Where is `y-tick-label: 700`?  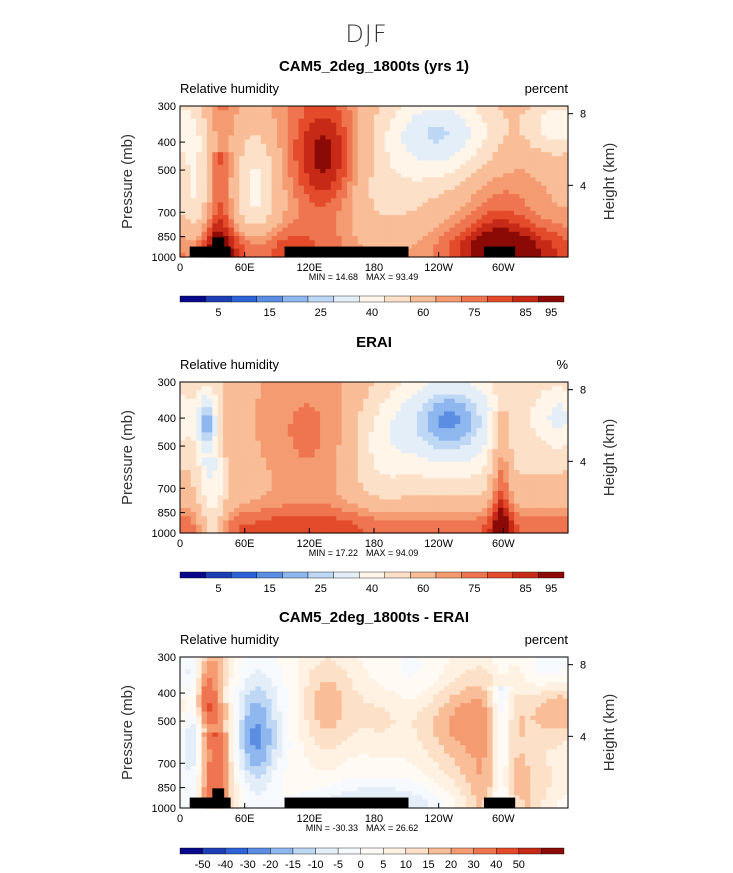
y-tick-label: 700 is located at coordinates (167, 213).